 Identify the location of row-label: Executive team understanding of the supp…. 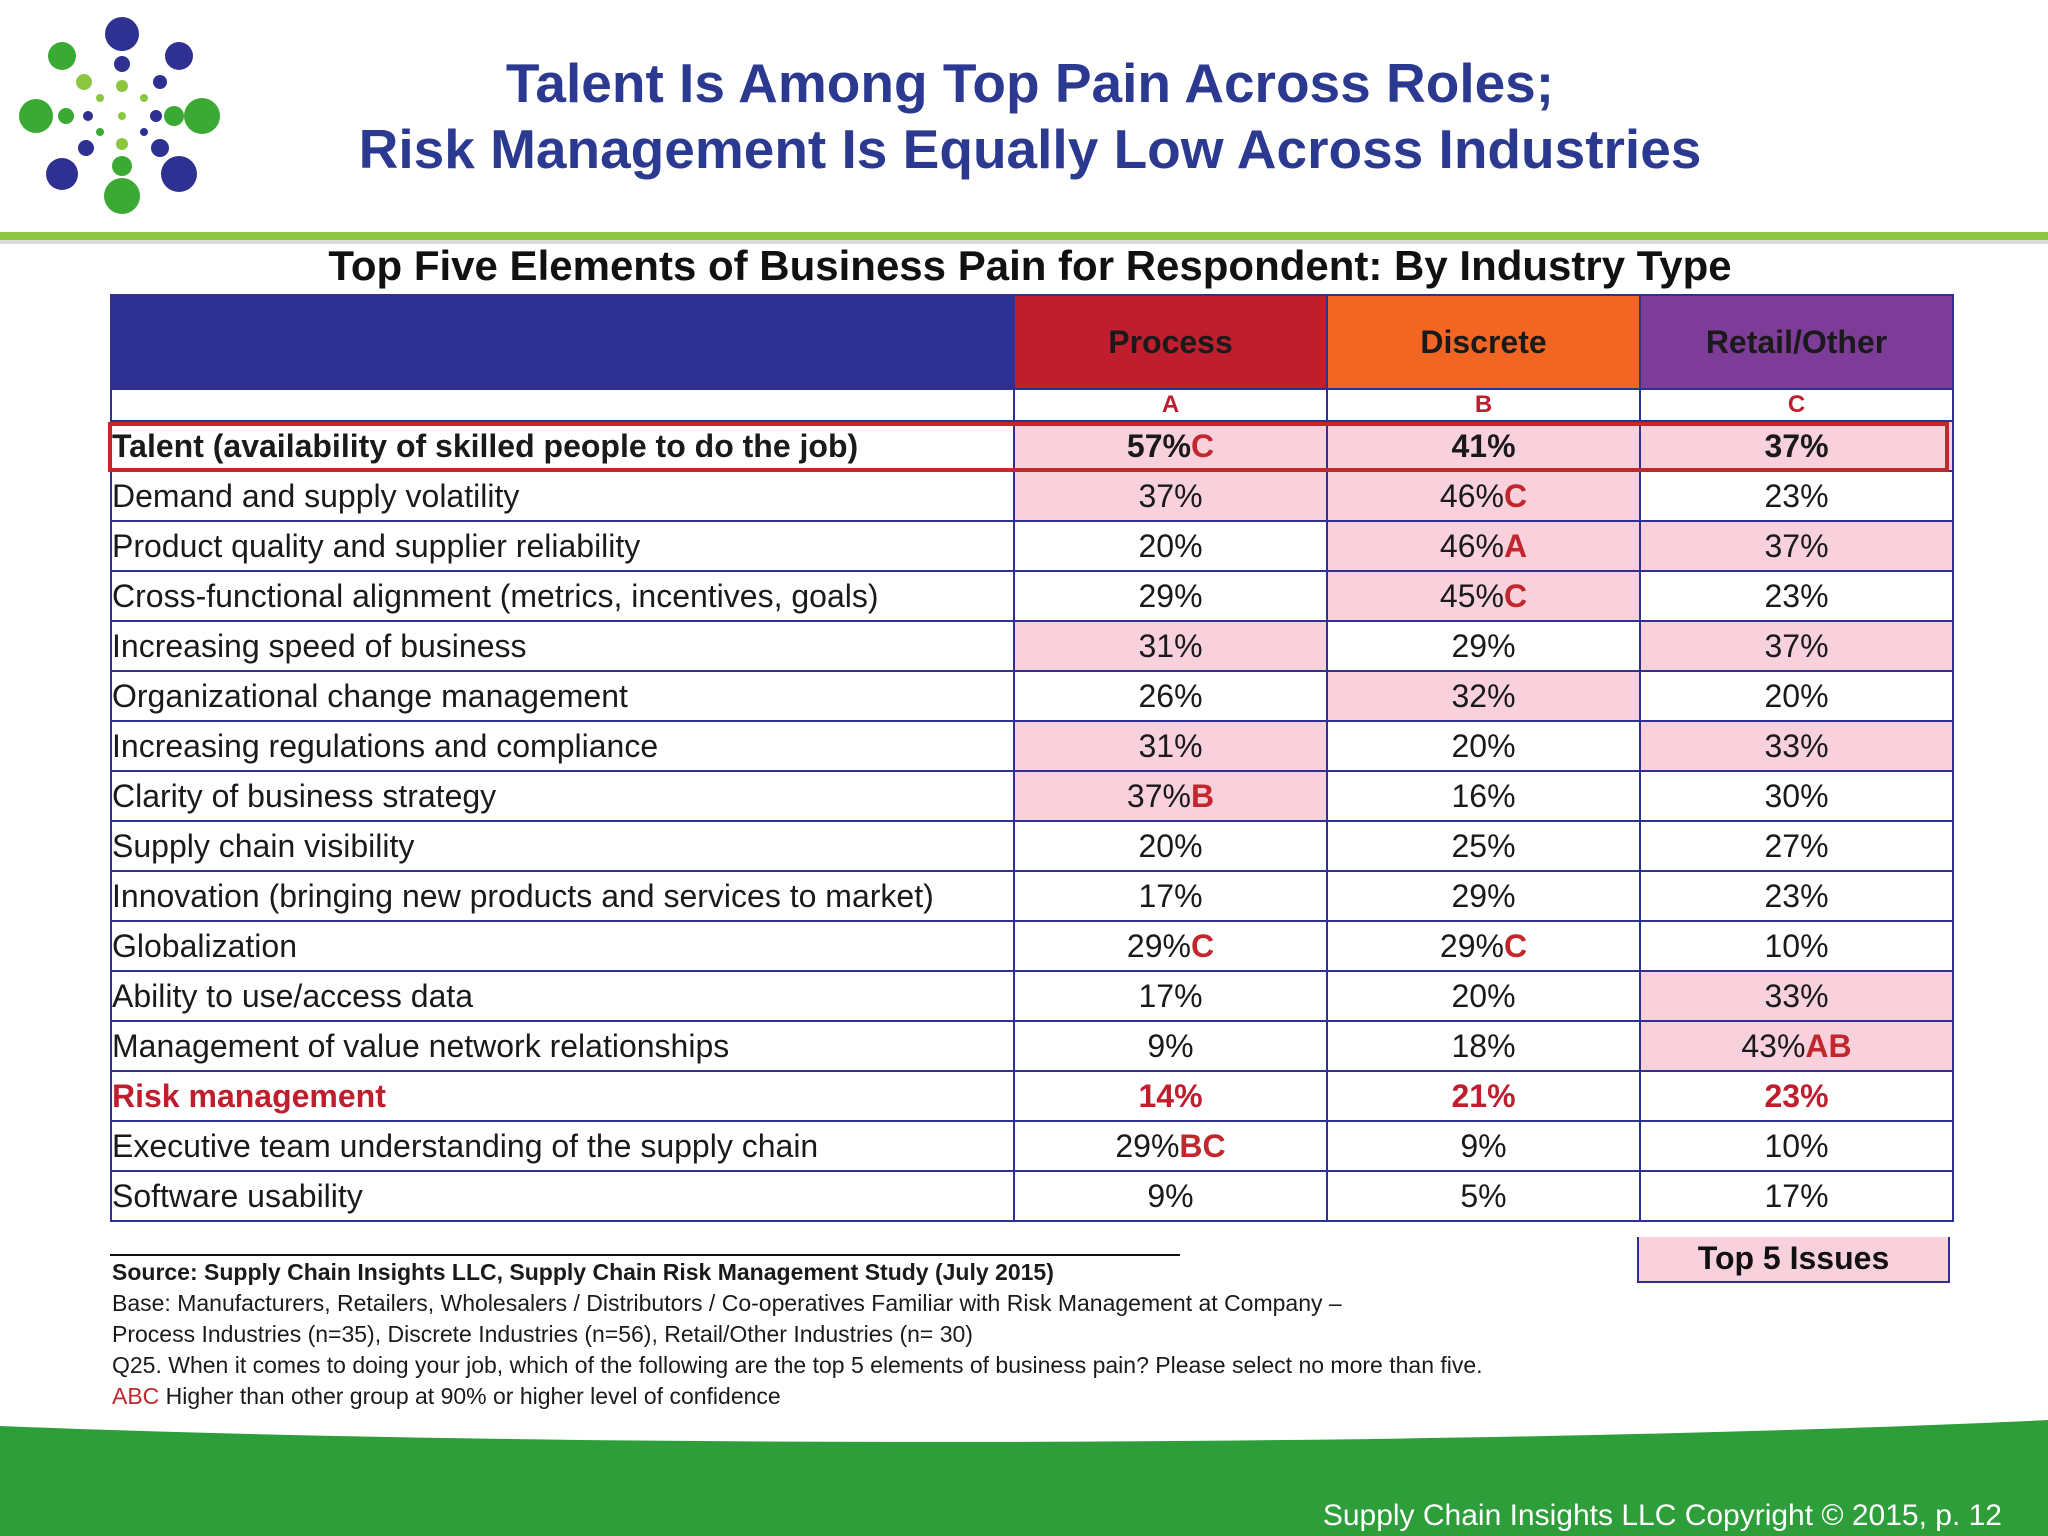
(562, 1146).